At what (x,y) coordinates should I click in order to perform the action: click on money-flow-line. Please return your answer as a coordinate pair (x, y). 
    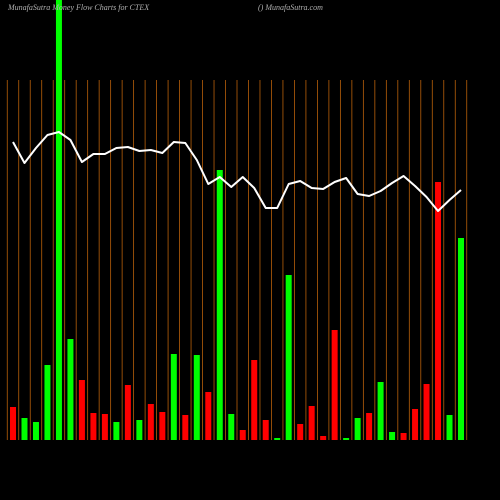
    Looking at the image, I should click on (237, 171).